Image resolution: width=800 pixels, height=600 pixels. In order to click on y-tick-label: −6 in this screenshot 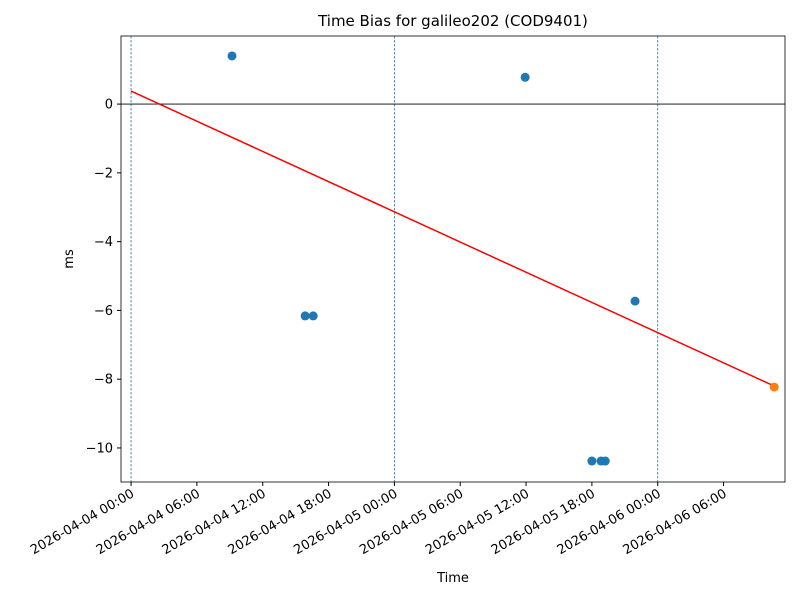, I will do `click(103, 311)`.